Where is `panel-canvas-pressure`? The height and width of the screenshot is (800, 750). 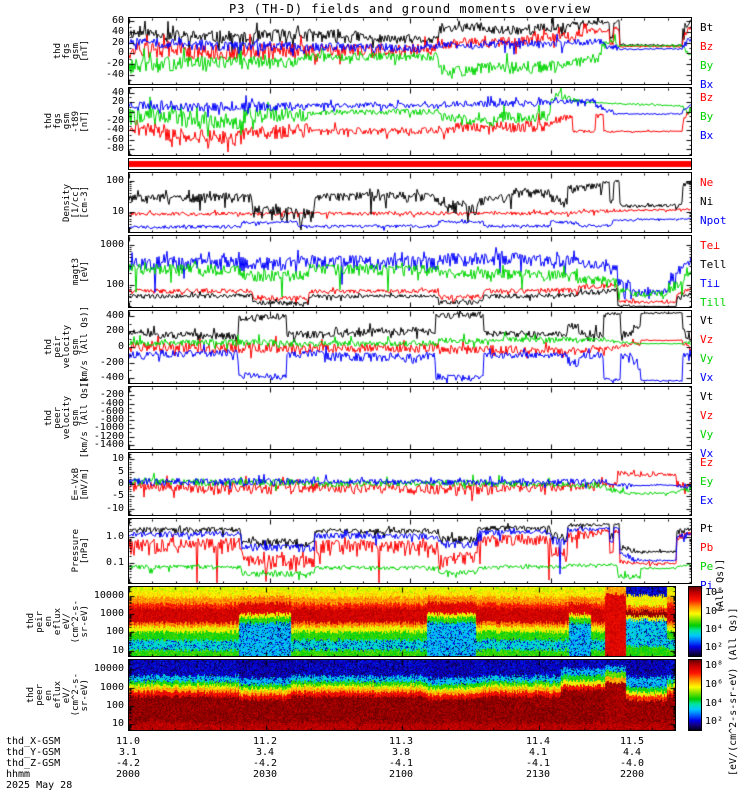 panel-canvas-pressure is located at coordinates (410, 551).